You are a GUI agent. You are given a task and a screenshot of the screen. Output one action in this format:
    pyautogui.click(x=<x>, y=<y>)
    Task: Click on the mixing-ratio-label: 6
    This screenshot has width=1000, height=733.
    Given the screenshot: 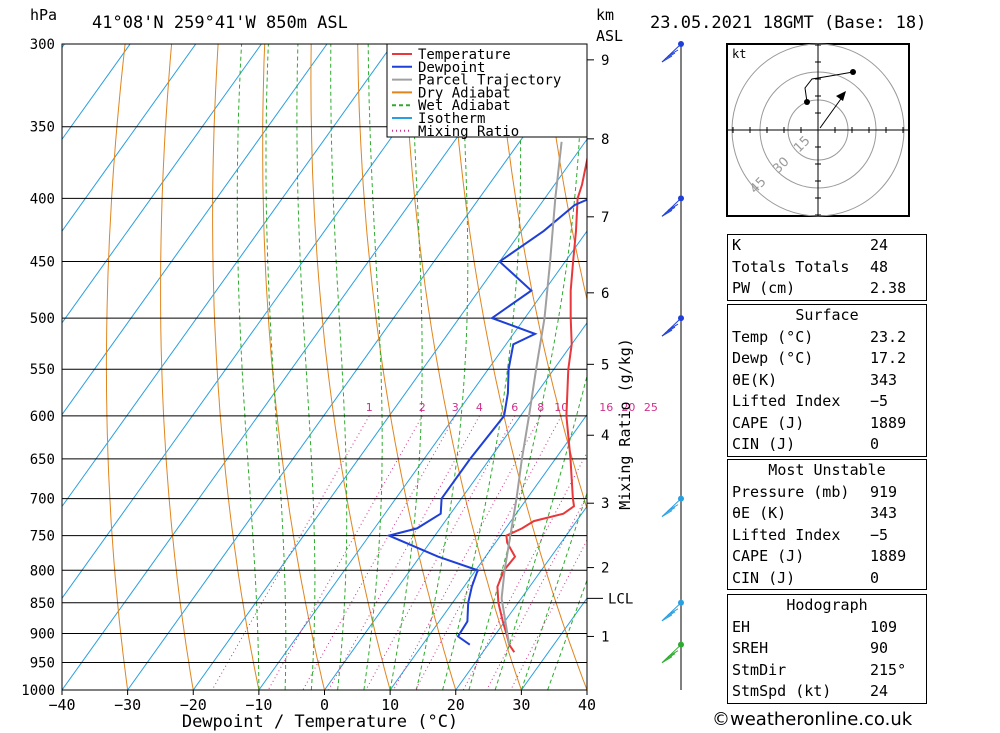 What is the action you would take?
    pyautogui.click(x=514, y=407)
    